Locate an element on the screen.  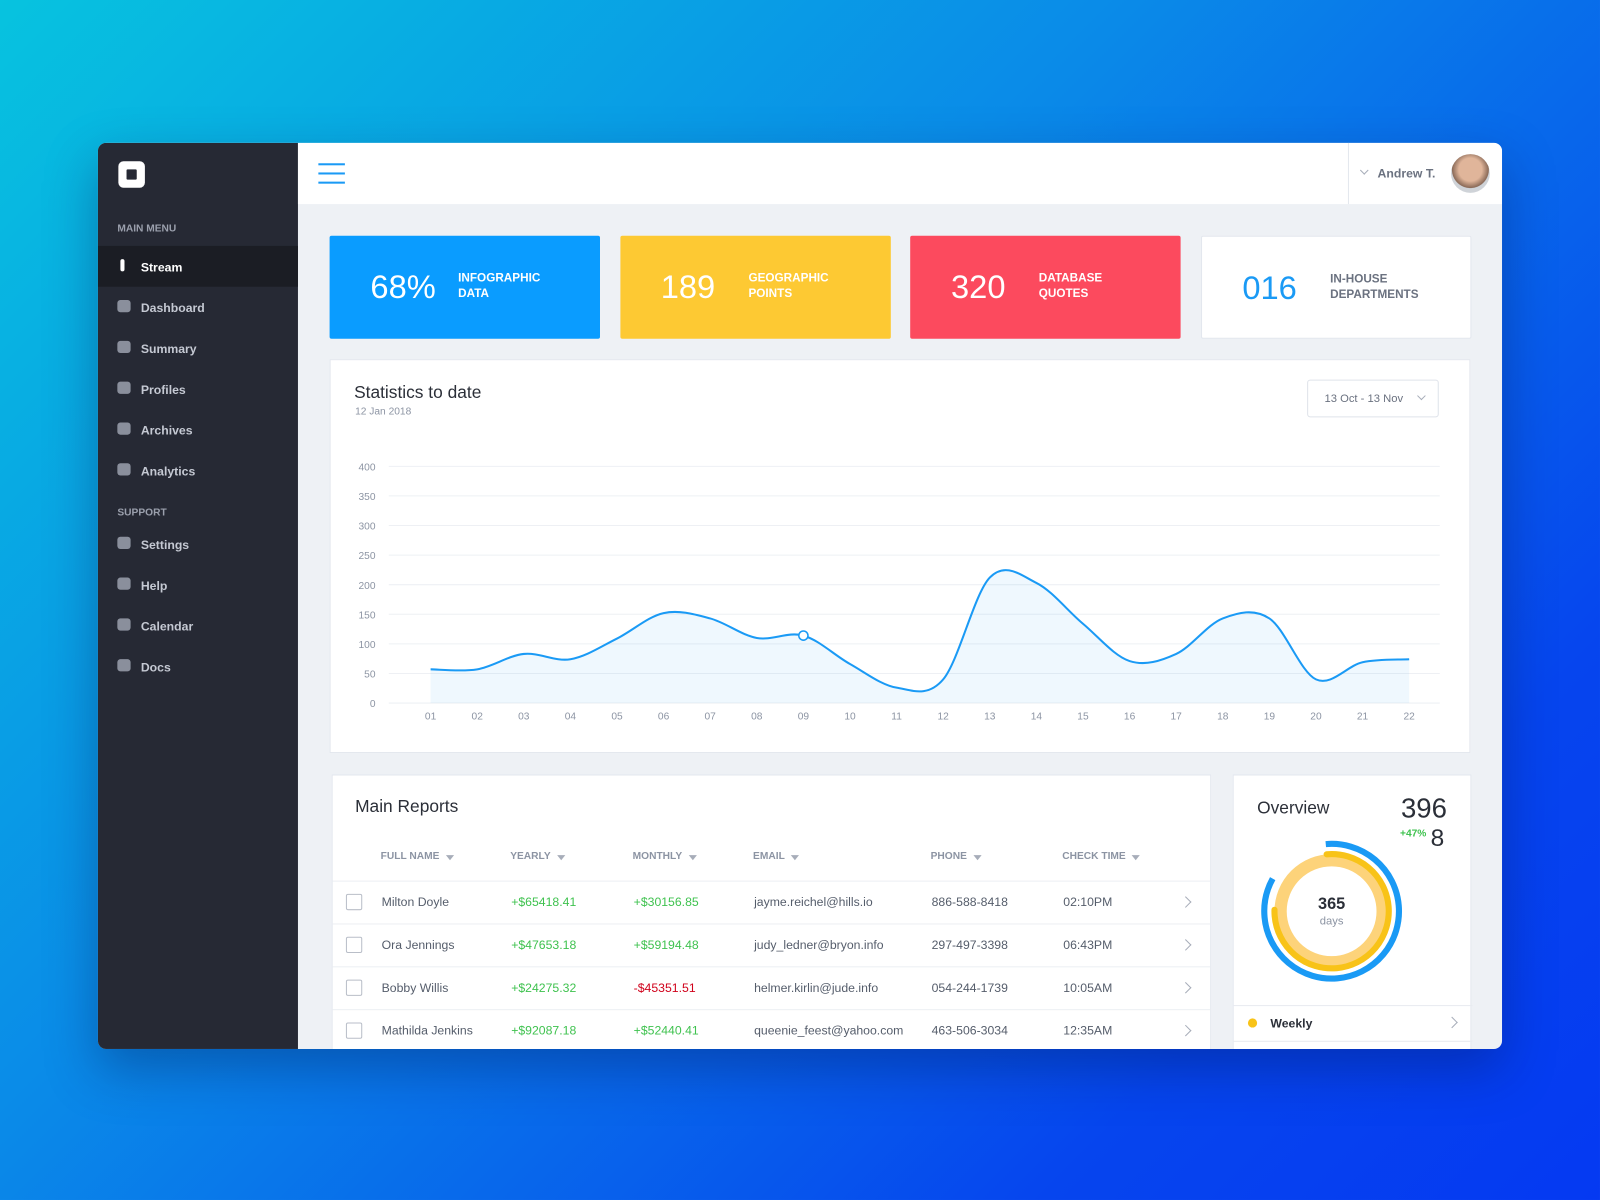
cell: 463-506-3034 is located at coordinates (969, 1030).